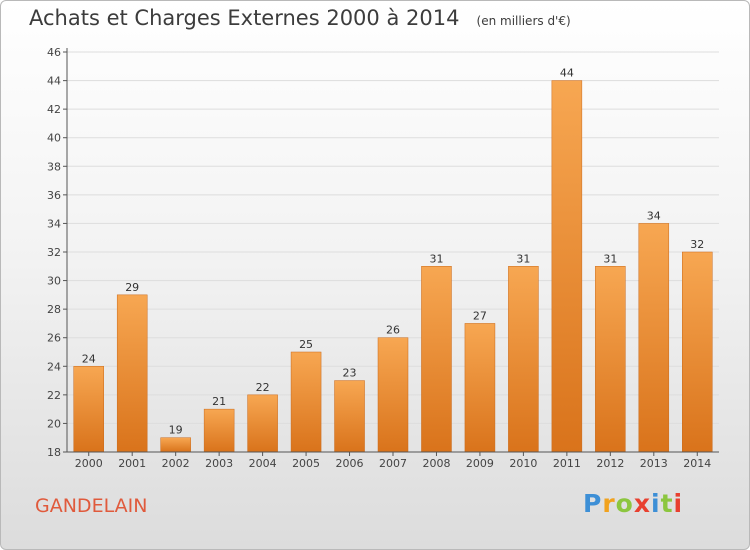  Describe the element at coordinates (593, 503) in the screenshot. I see `logo-letter: P` at that location.